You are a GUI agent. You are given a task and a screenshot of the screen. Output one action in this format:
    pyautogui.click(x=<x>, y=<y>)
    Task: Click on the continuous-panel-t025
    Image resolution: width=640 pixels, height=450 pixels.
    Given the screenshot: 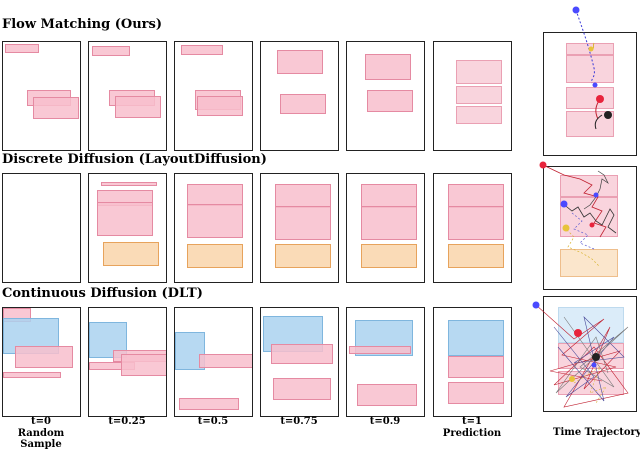 What is the action you would take?
    pyautogui.click(x=127, y=362)
    